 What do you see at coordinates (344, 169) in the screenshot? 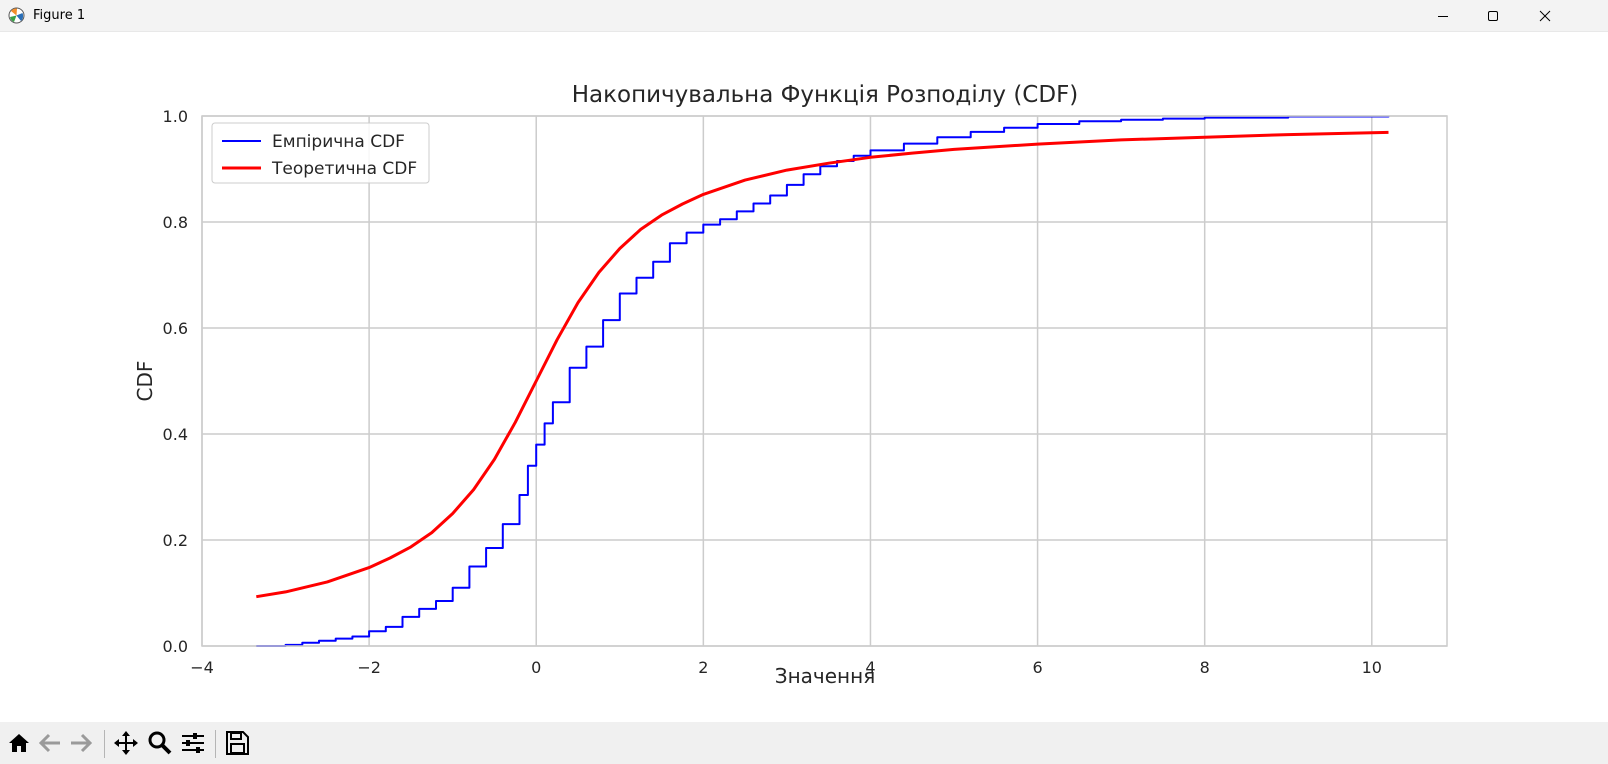
I see `legend-label-theoretical: Теоретична CDF` at bounding box center [344, 169].